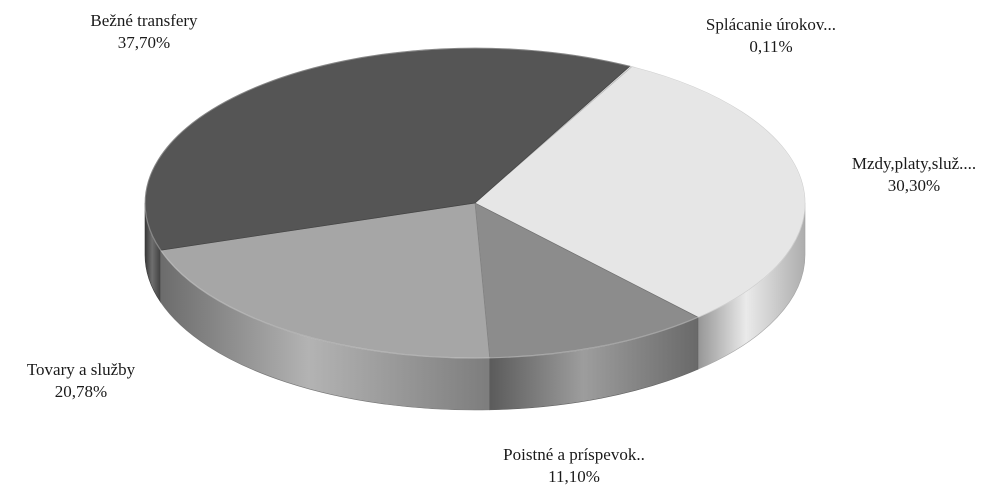 Image resolution: width=1003 pixels, height=488 pixels. Describe the element at coordinates (144, 42) in the screenshot. I see `slice-value-label: 37,70%` at that location.